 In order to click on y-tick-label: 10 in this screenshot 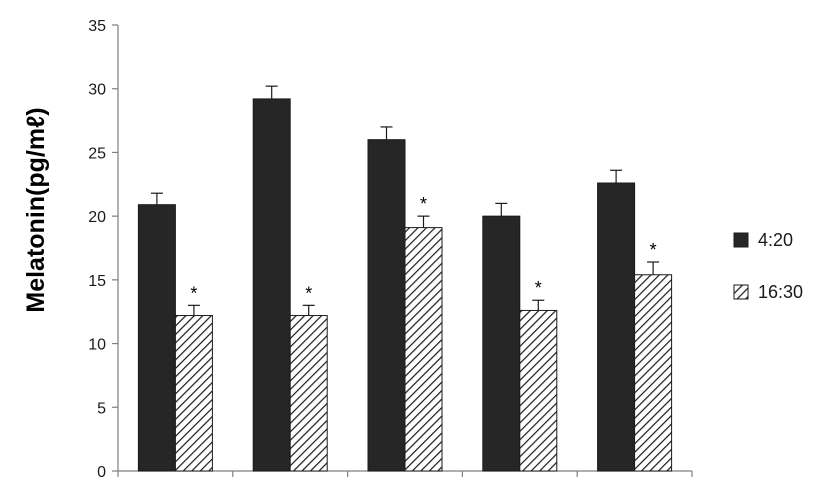, I will do `click(97, 345)`.